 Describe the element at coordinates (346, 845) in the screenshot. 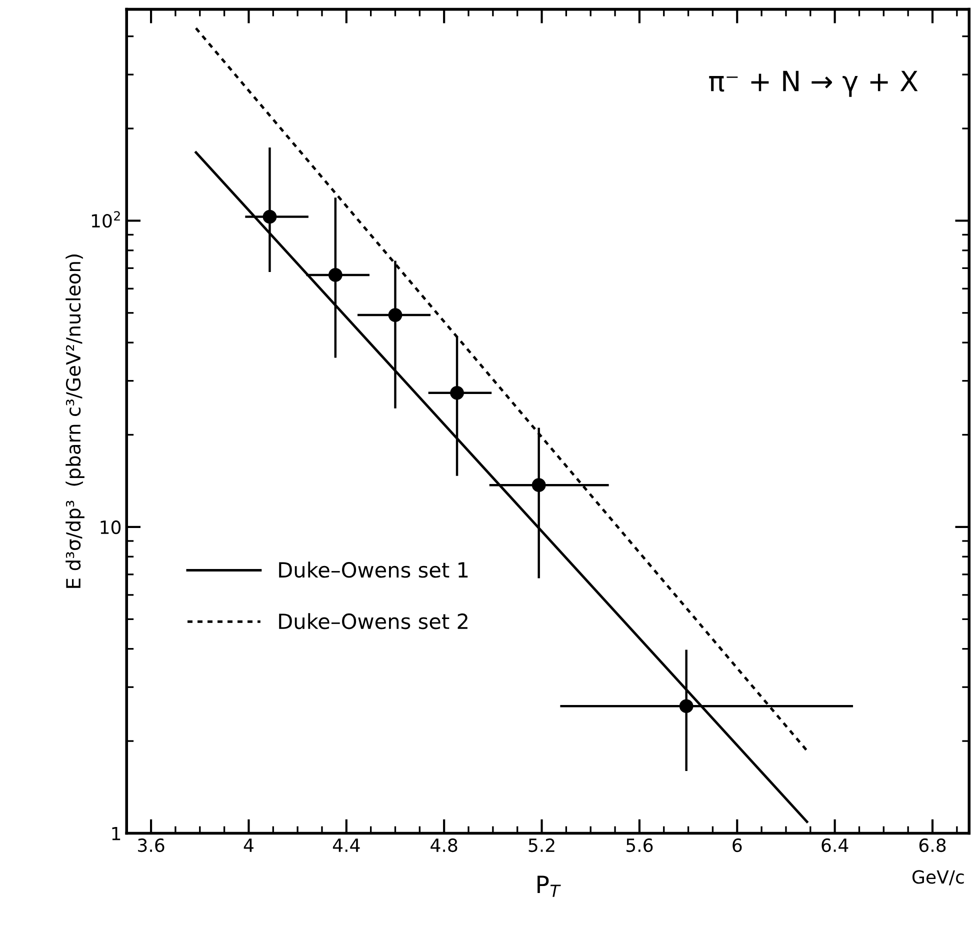

I see `x-tick-label: 4.4` at that location.